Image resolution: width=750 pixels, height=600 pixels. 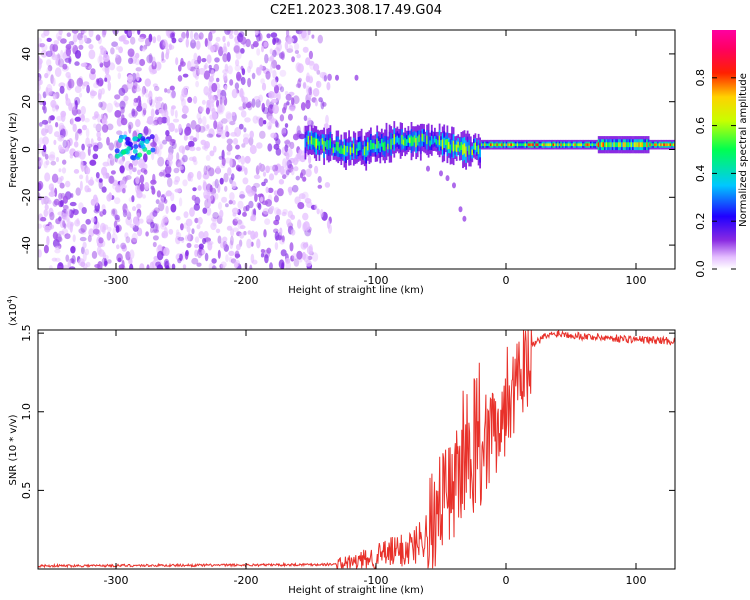 I want to click on y-tick-label: 0.5, so click(x=26, y=491).